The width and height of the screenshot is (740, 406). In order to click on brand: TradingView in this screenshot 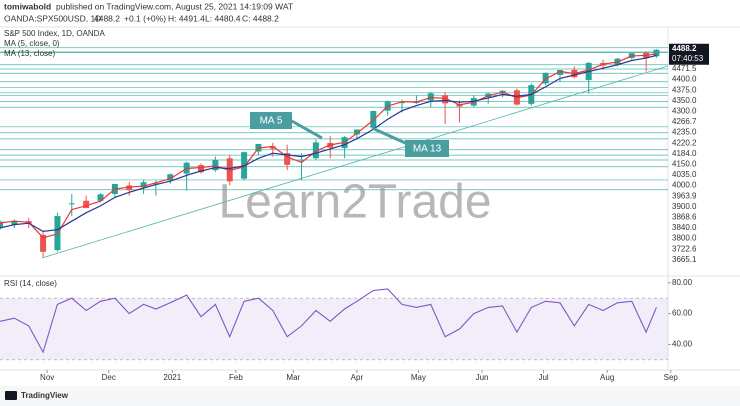, I will do `click(45, 395)`.